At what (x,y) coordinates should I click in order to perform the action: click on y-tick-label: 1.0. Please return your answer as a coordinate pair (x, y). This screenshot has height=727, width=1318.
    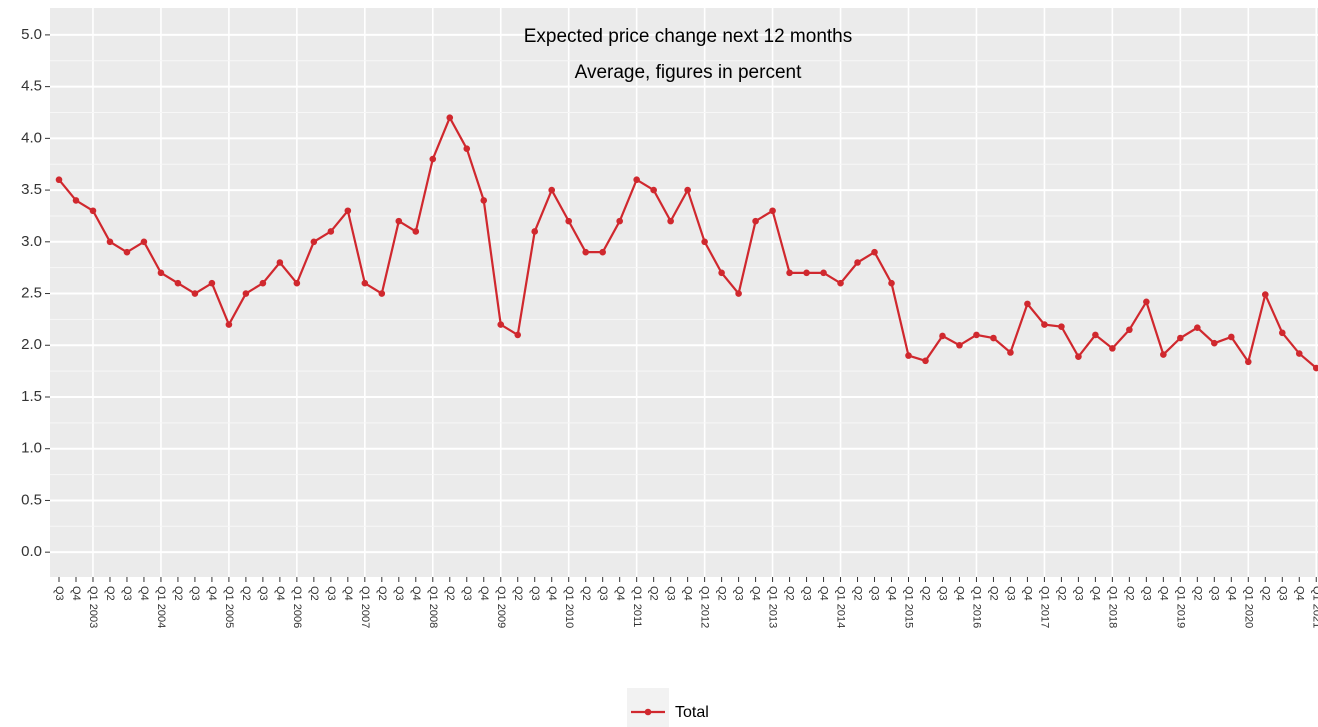
    Looking at the image, I should click on (31, 448).